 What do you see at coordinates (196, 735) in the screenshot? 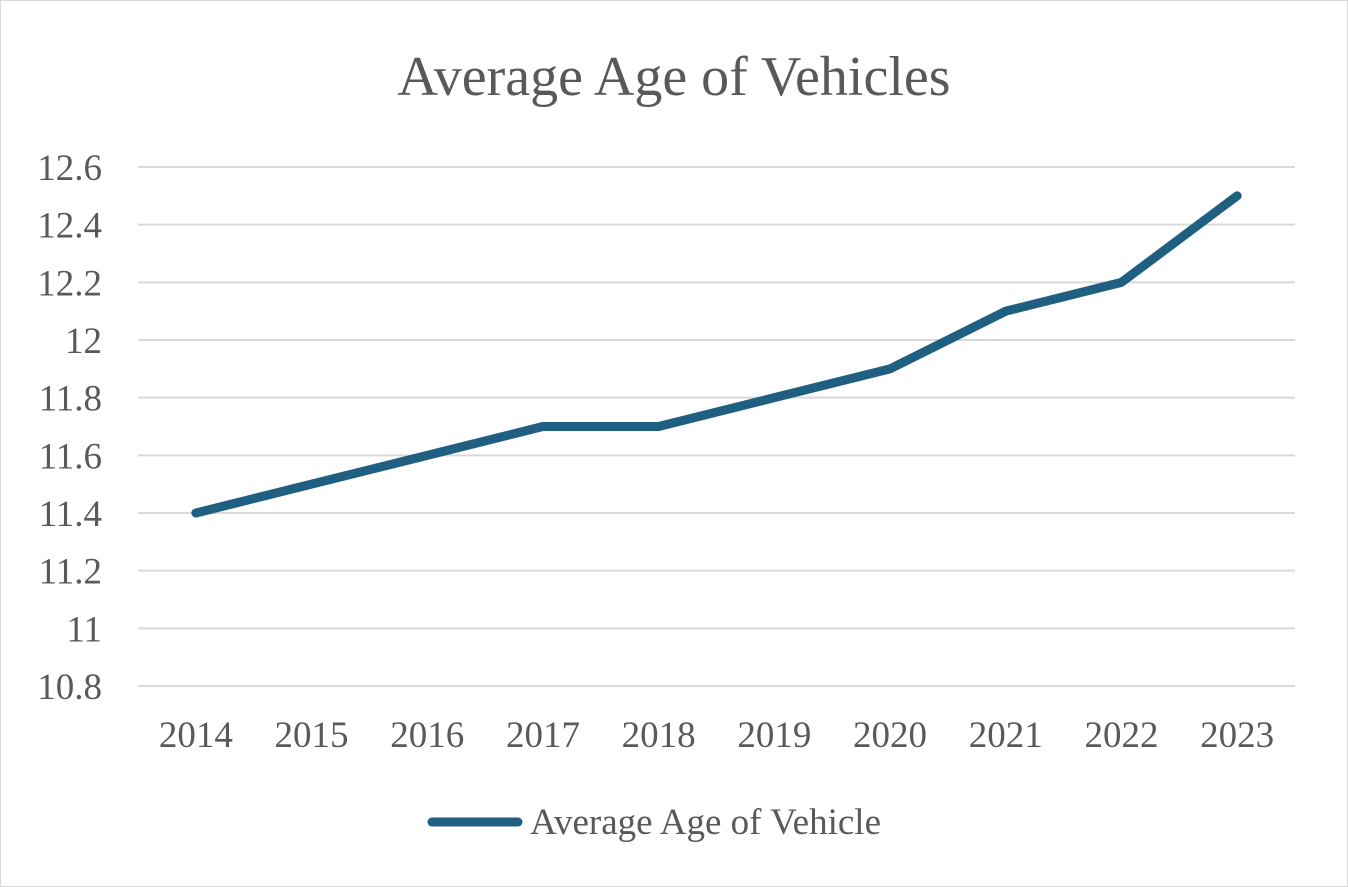
I see `x-tick-label: 2014` at bounding box center [196, 735].